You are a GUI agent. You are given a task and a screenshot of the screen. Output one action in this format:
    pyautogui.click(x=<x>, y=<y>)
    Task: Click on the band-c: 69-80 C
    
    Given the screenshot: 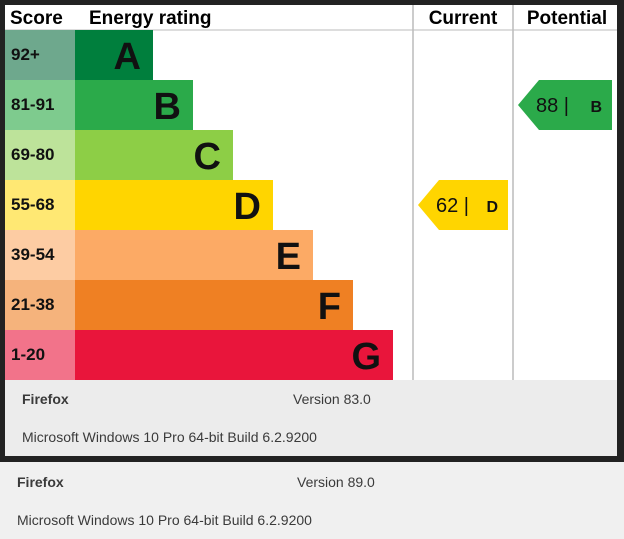 What is the action you would take?
    pyautogui.click(x=119, y=155)
    